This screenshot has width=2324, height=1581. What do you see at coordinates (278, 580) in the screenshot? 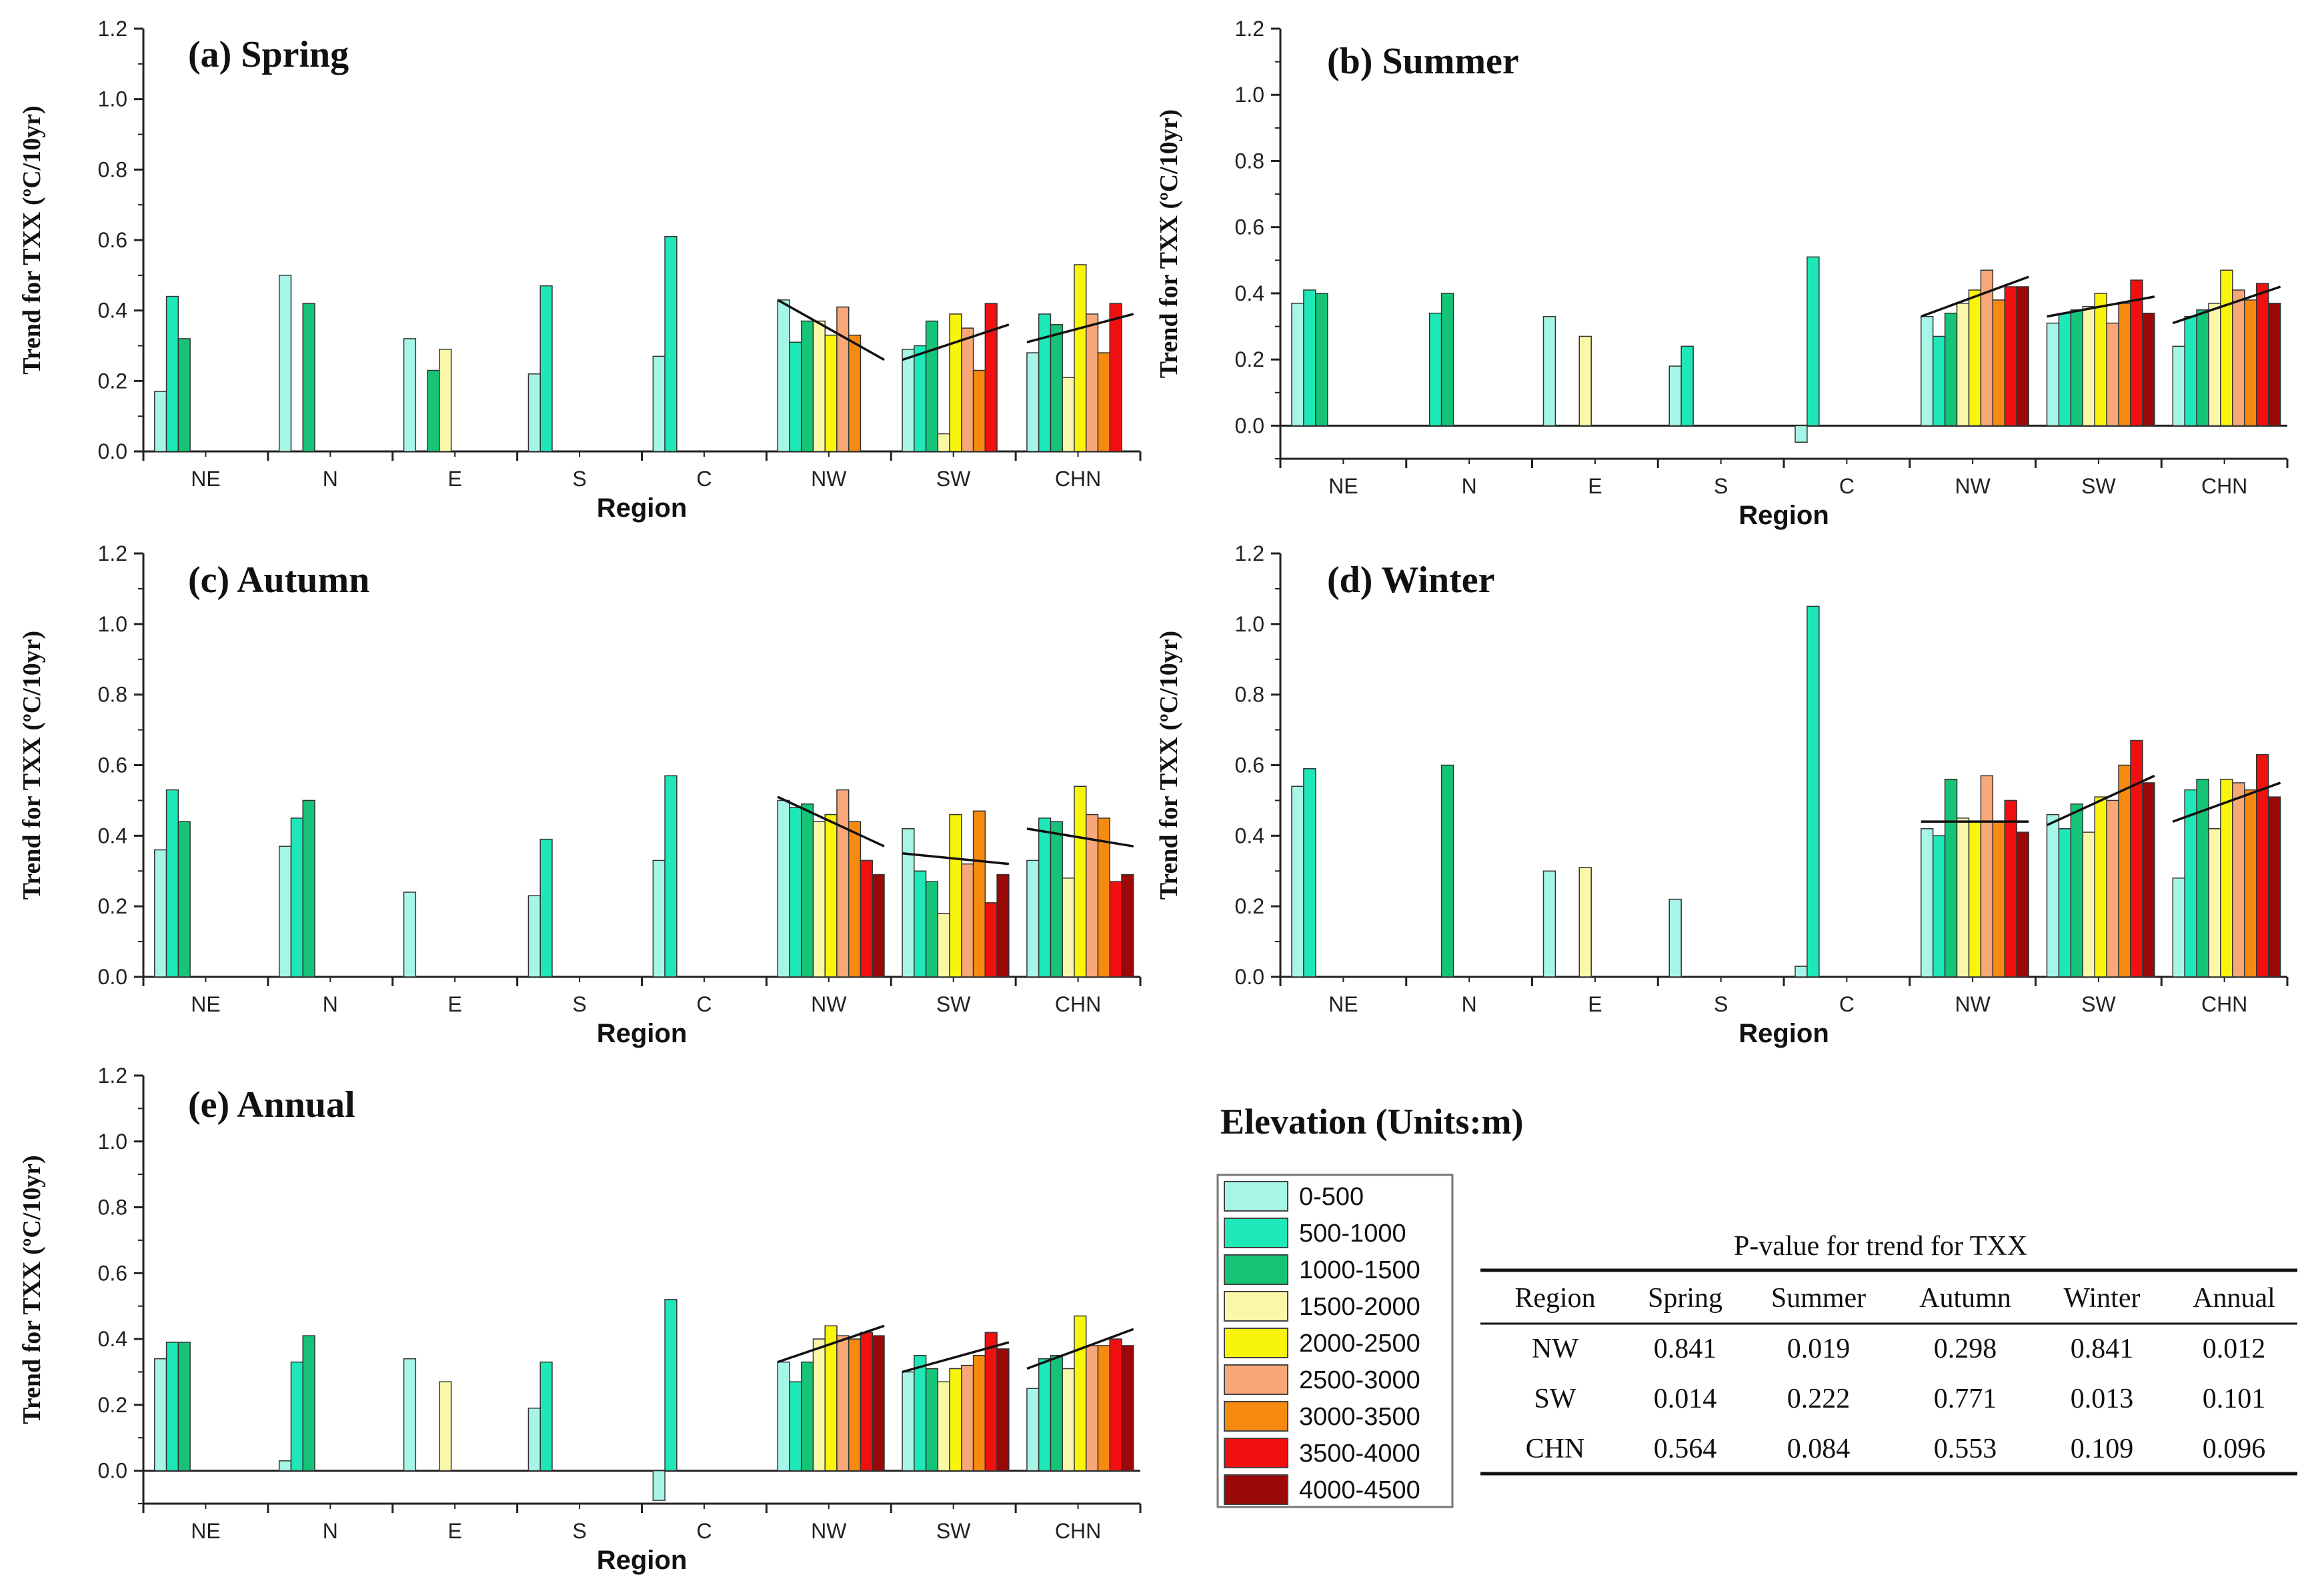
I see `panel-title: (c) Autumn` at bounding box center [278, 580].